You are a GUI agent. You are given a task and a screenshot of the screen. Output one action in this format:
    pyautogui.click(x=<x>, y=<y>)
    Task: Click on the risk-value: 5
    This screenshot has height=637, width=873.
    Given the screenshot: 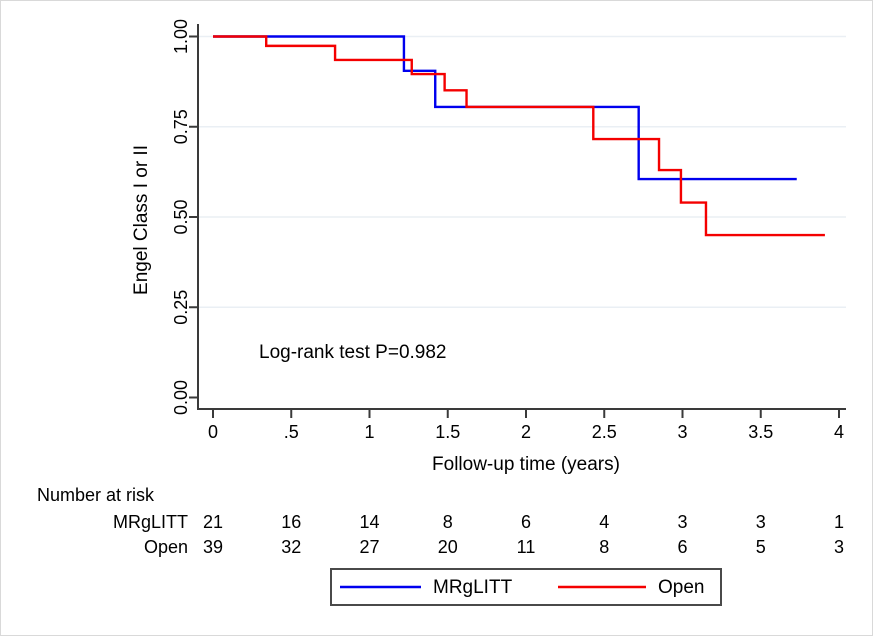 What is the action you would take?
    pyautogui.click(x=761, y=547)
    